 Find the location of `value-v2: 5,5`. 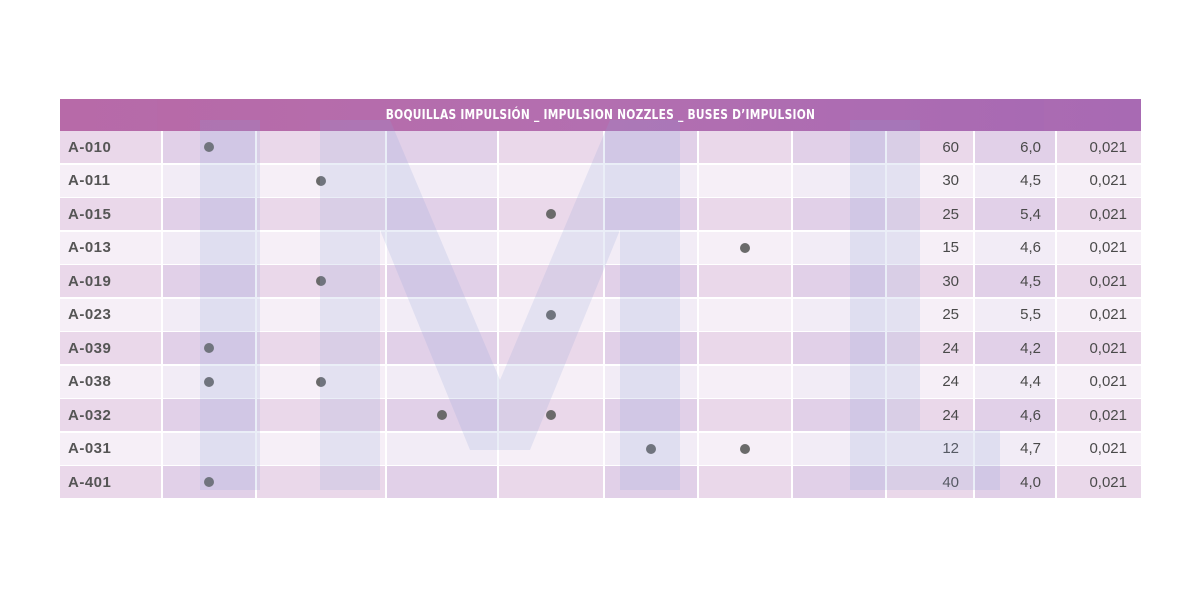

value-v2: 5,5 is located at coordinates (1015, 314).